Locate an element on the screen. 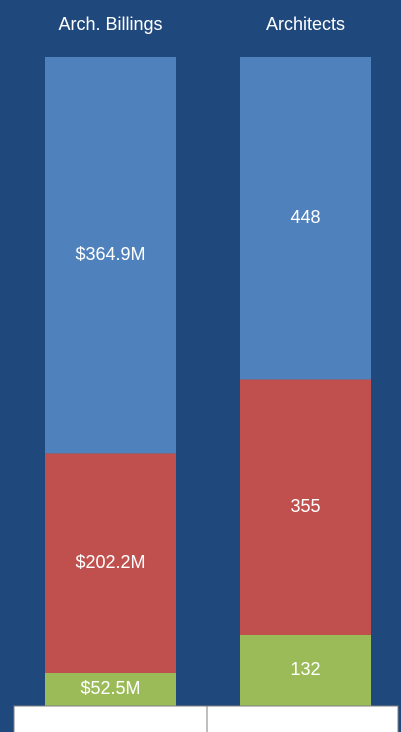 This screenshot has width=401, height=732. value-label: 448 is located at coordinates (305, 217).